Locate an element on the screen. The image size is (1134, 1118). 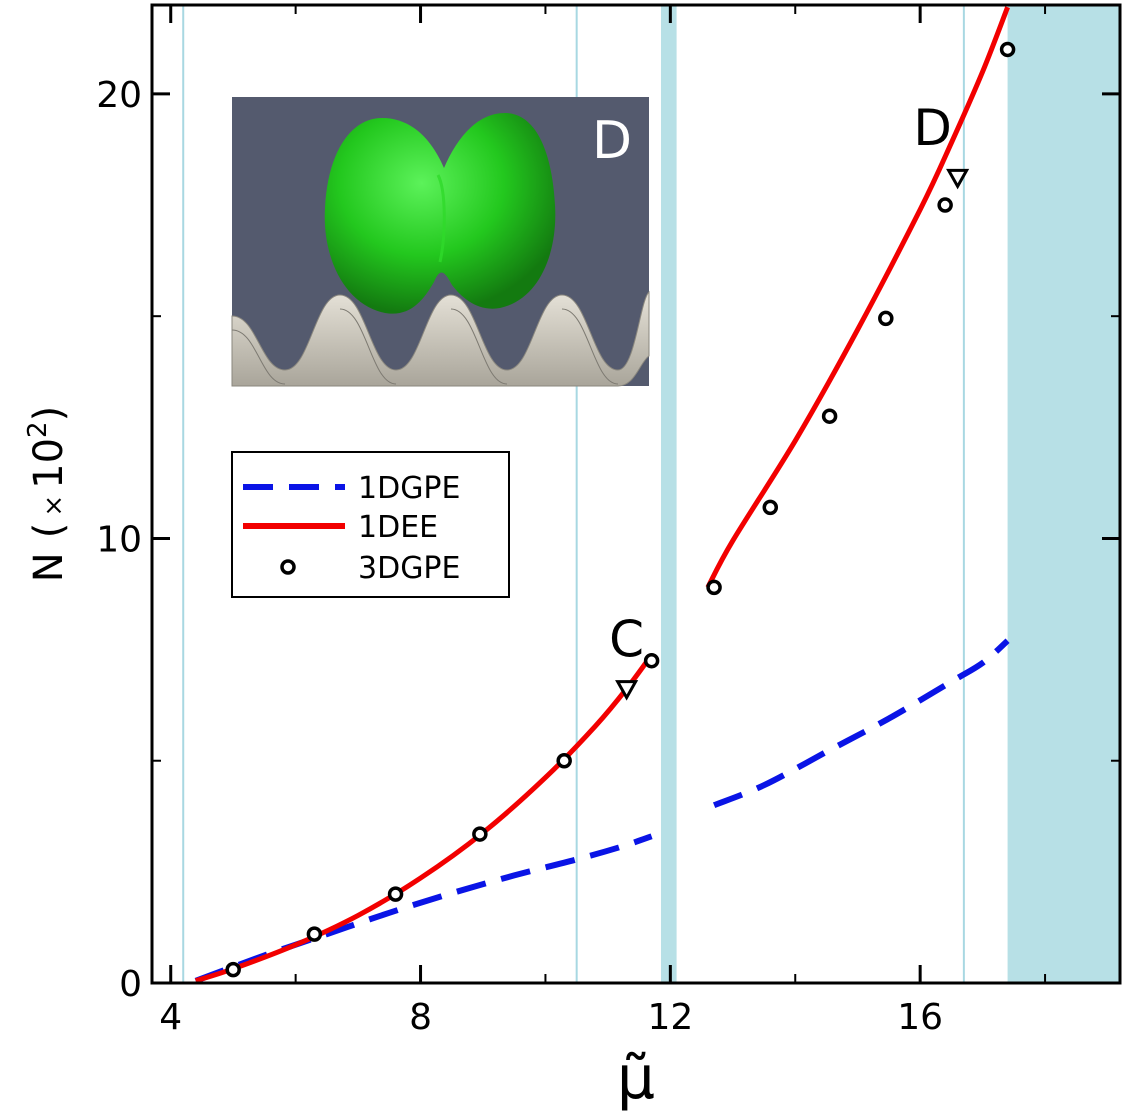
annotation-d-1: D is located at coordinates (932, 128).